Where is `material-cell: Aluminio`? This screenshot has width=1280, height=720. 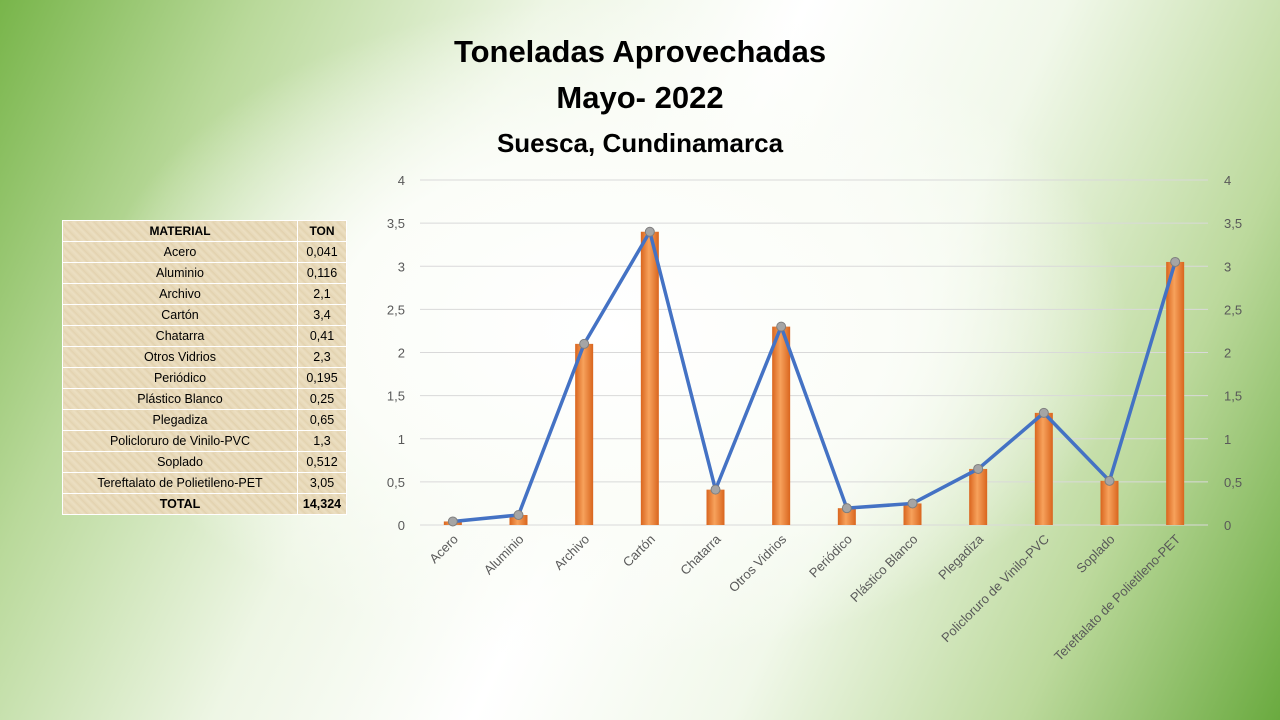
material-cell: Aluminio is located at coordinates (180, 273).